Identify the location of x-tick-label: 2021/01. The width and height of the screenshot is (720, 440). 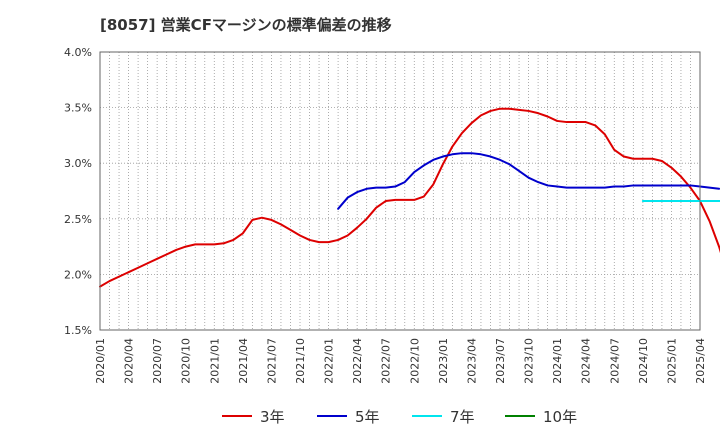
(214, 361).